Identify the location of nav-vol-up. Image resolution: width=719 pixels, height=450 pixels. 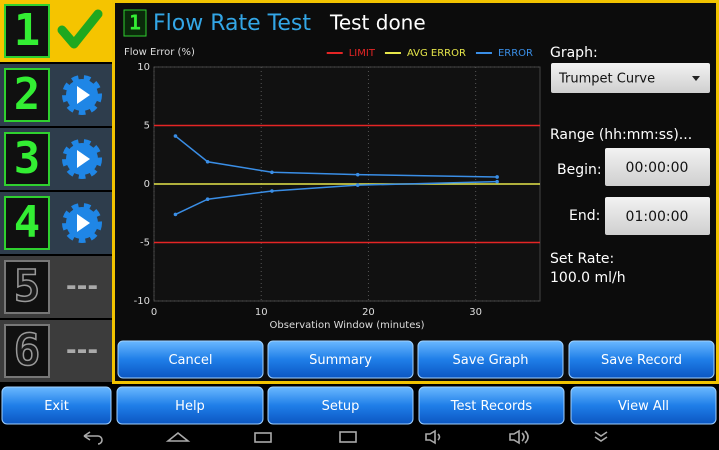
(519, 437).